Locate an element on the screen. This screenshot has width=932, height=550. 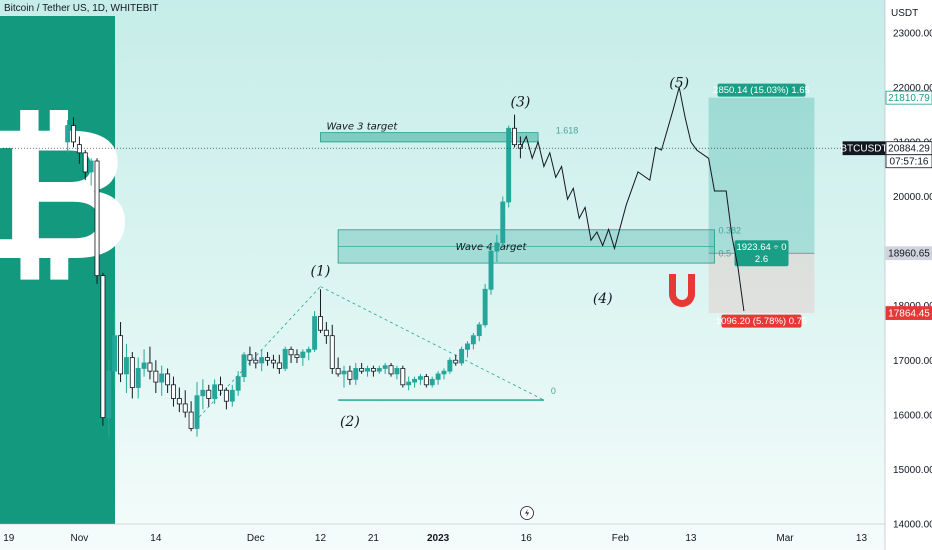
wave3-target-zone is located at coordinates (429, 137).